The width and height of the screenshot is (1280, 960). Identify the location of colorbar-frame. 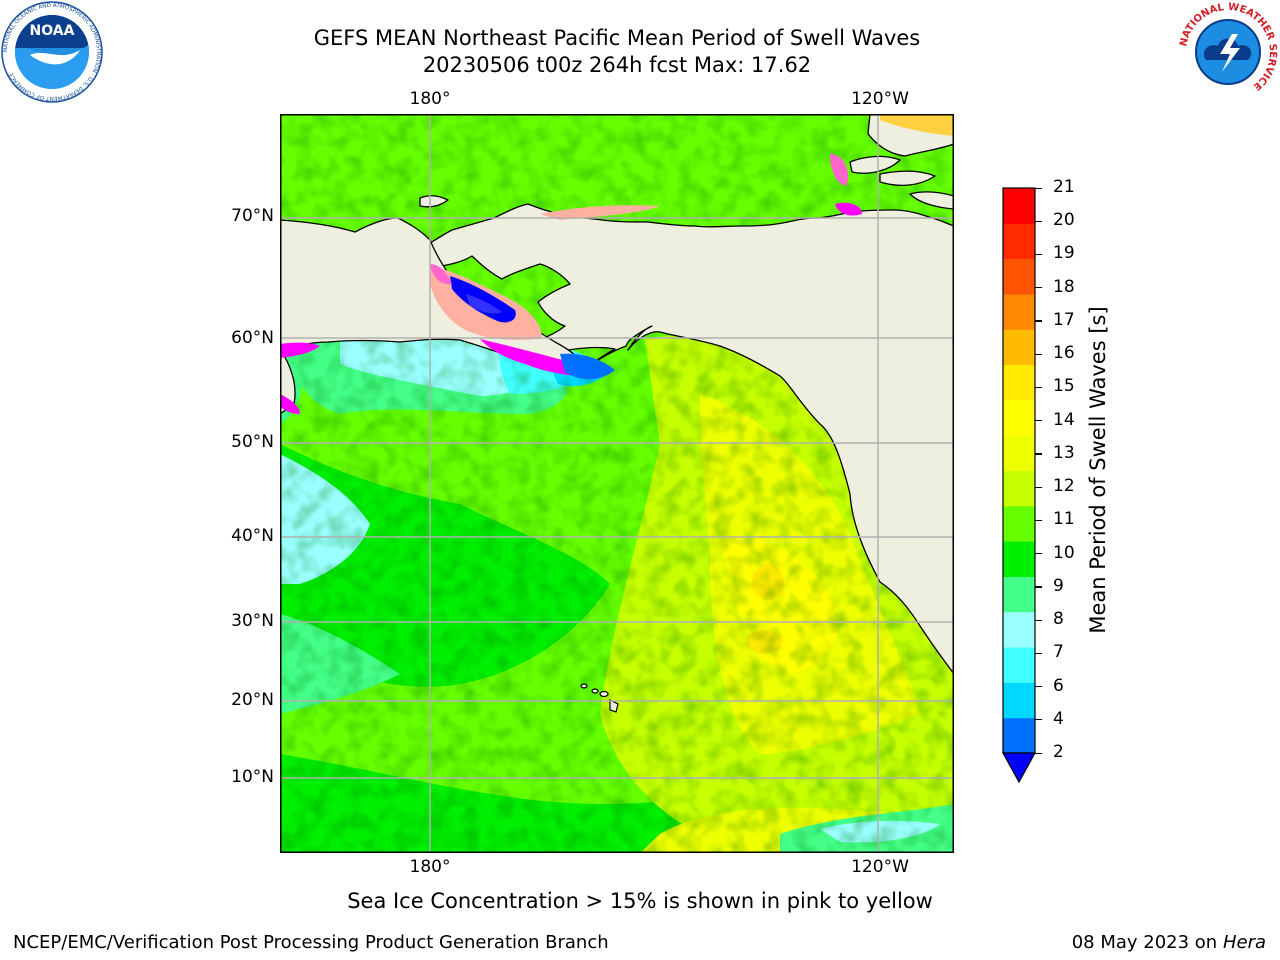
(1019, 470).